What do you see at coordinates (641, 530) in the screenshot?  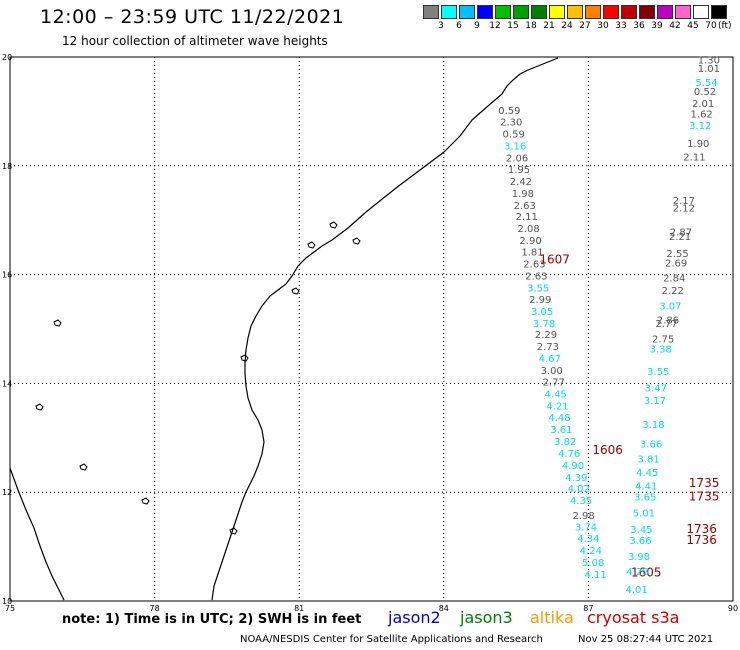 I see `wave-height-value: 3.45` at bounding box center [641, 530].